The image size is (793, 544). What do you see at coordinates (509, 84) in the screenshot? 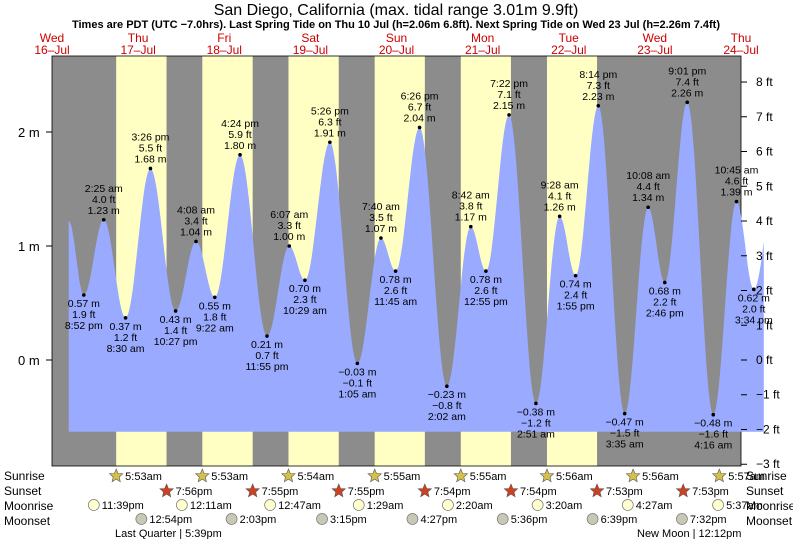
I see `tide-time-label: 7:22 pm` at bounding box center [509, 84].